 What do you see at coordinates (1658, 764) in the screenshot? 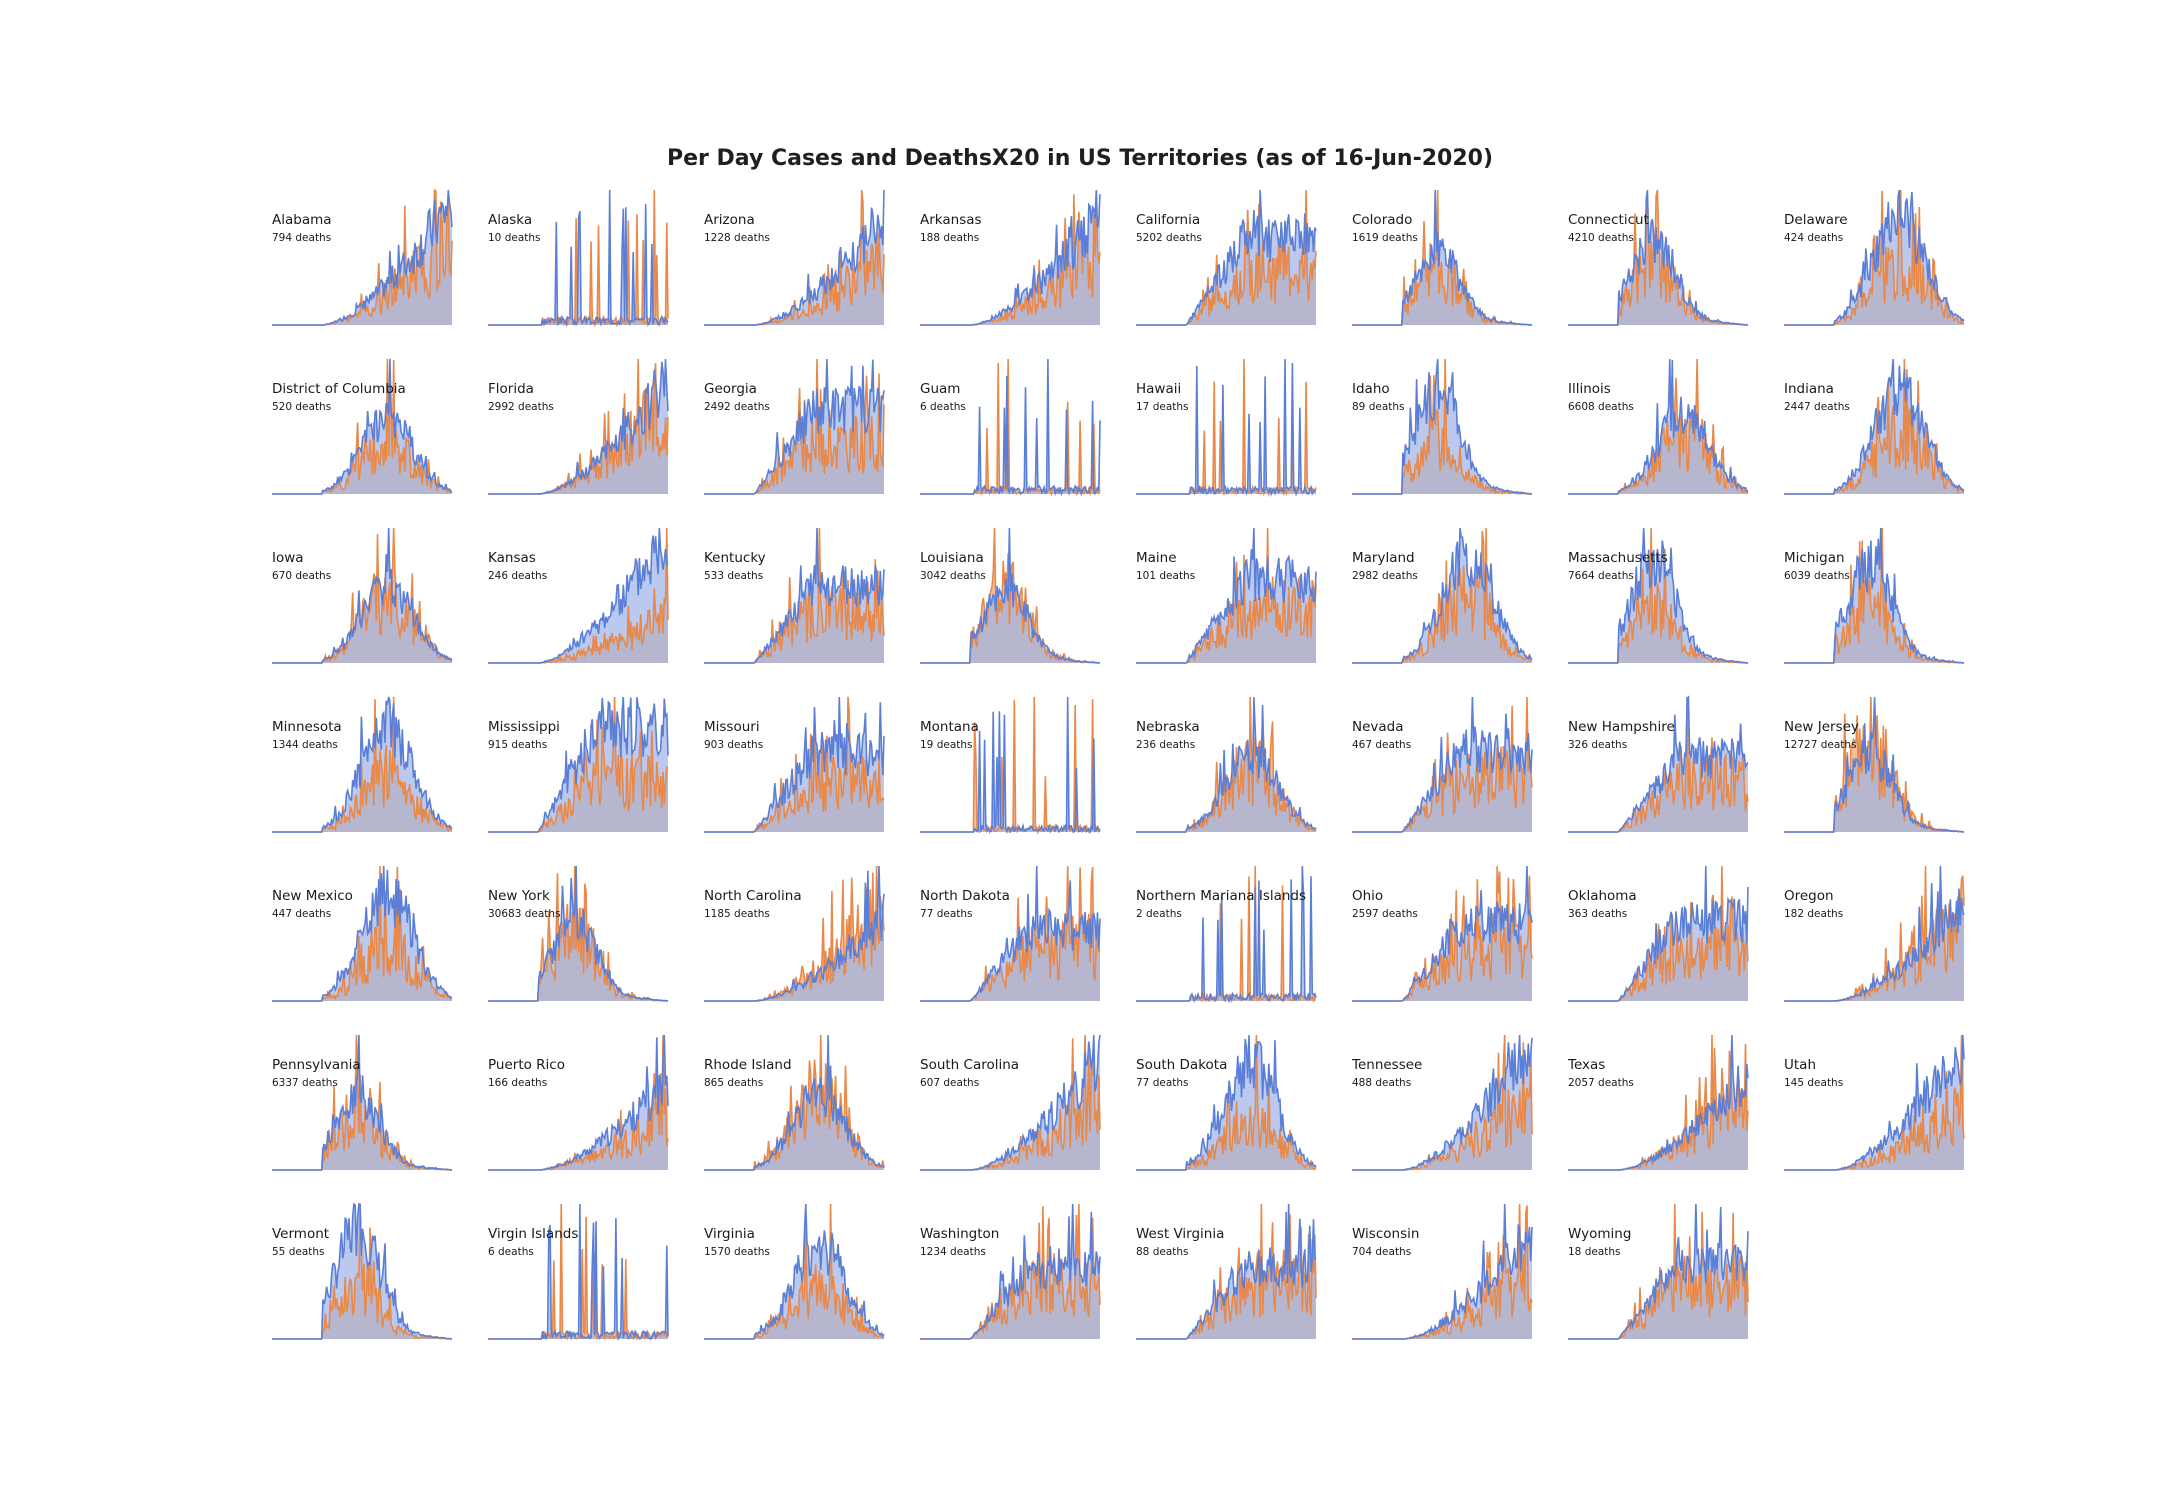
I see `panel-new-hampshire: New Hampshire 326 deaths` at bounding box center [1658, 764].